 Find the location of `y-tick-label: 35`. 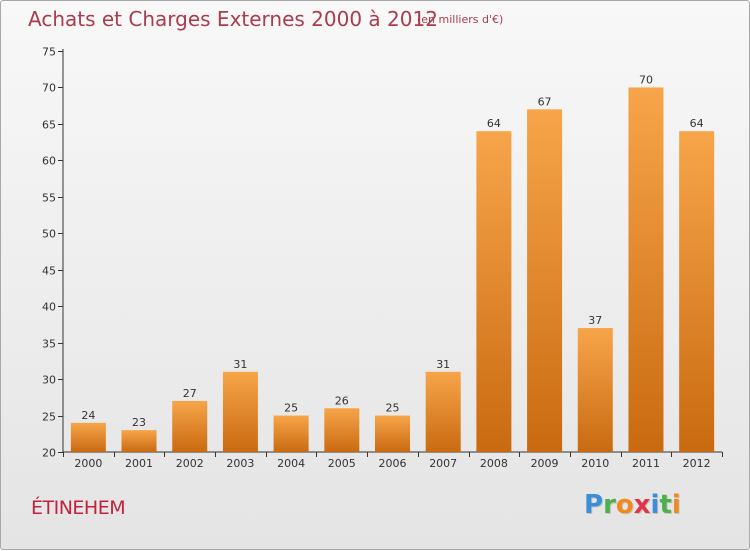

y-tick-label: 35 is located at coordinates (49, 344).